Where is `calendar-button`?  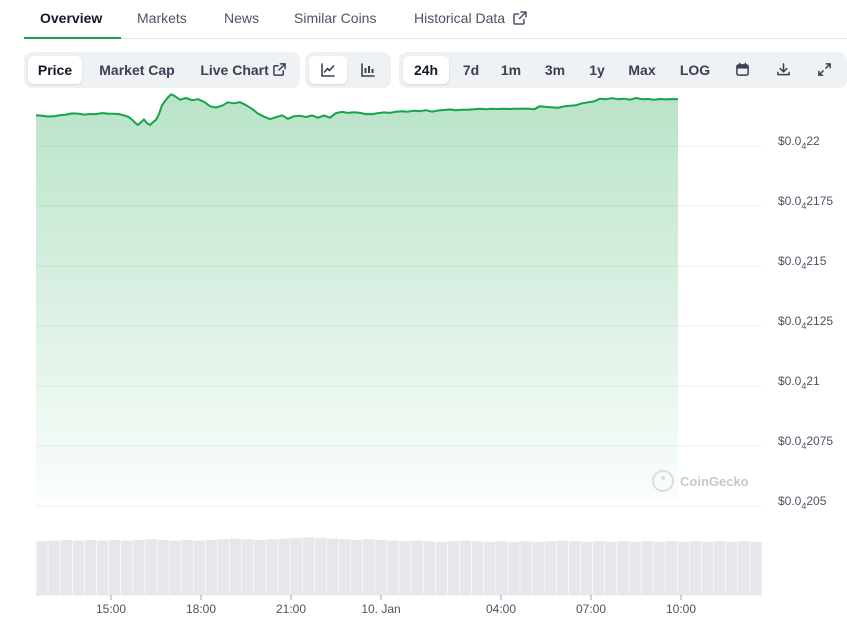
calendar-button is located at coordinates (742, 70).